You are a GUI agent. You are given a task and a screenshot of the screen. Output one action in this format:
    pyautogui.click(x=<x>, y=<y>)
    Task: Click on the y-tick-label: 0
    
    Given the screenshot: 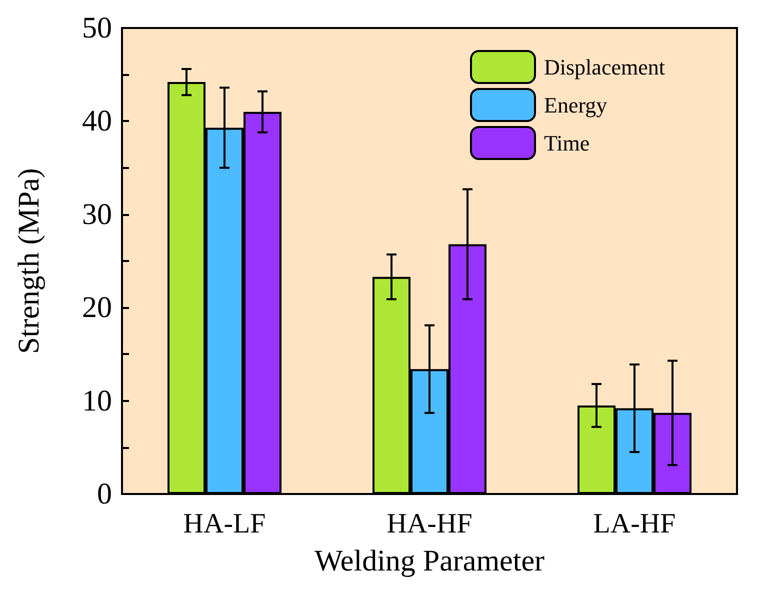 What is the action you would take?
    pyautogui.click(x=104, y=494)
    